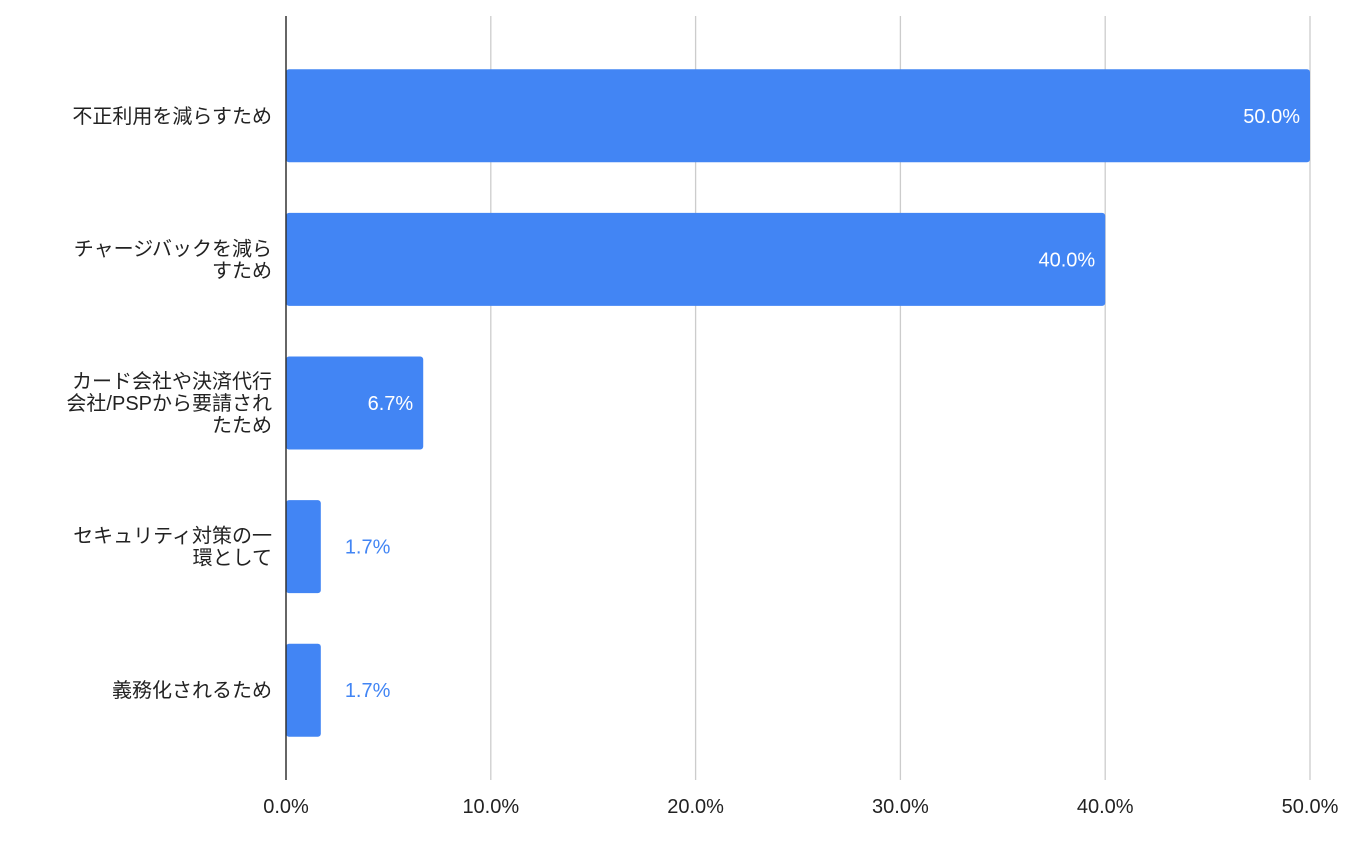 The image size is (1352, 849). I want to click on data-label: 6.7%, so click(391, 404).